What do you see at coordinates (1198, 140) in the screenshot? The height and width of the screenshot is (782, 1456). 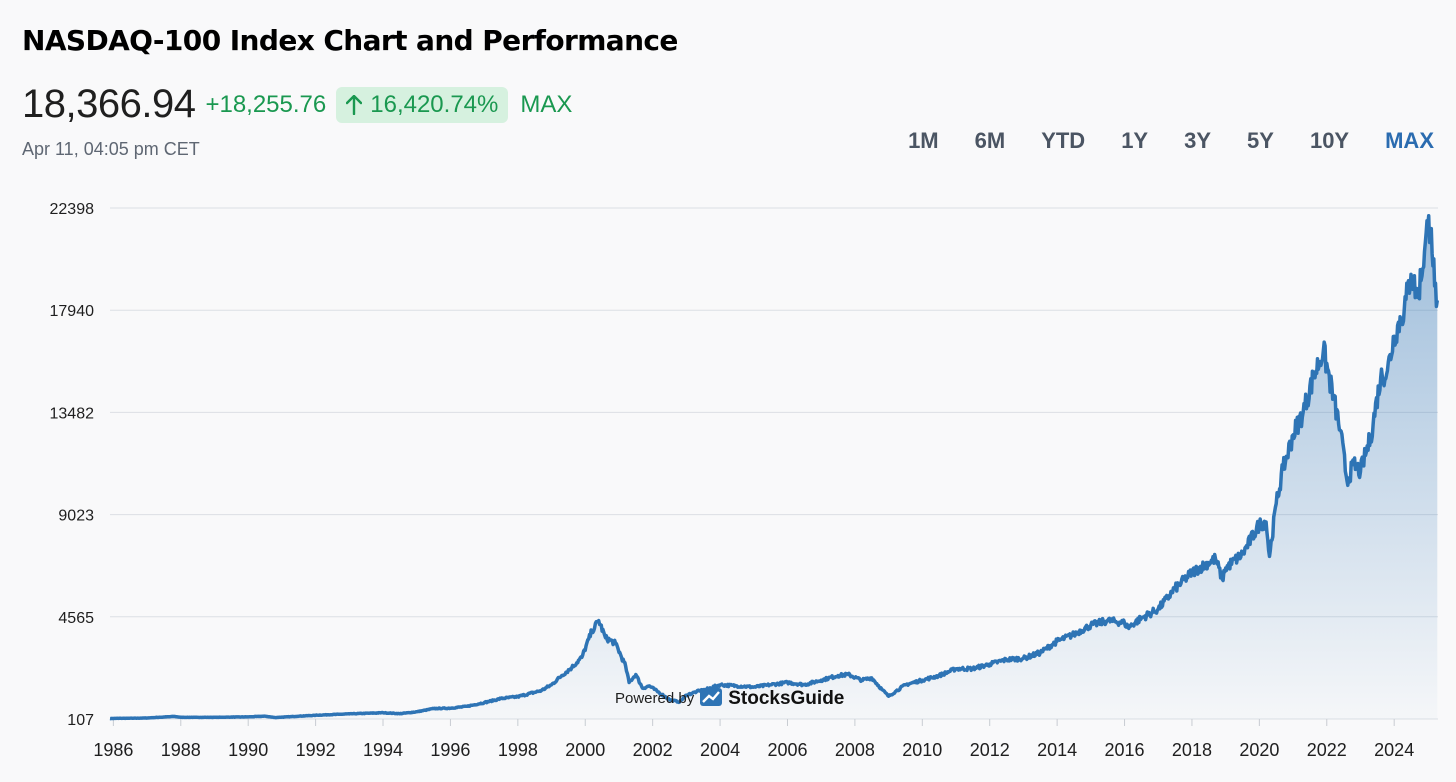 I see `range-button-3y: 3Y` at bounding box center [1198, 140].